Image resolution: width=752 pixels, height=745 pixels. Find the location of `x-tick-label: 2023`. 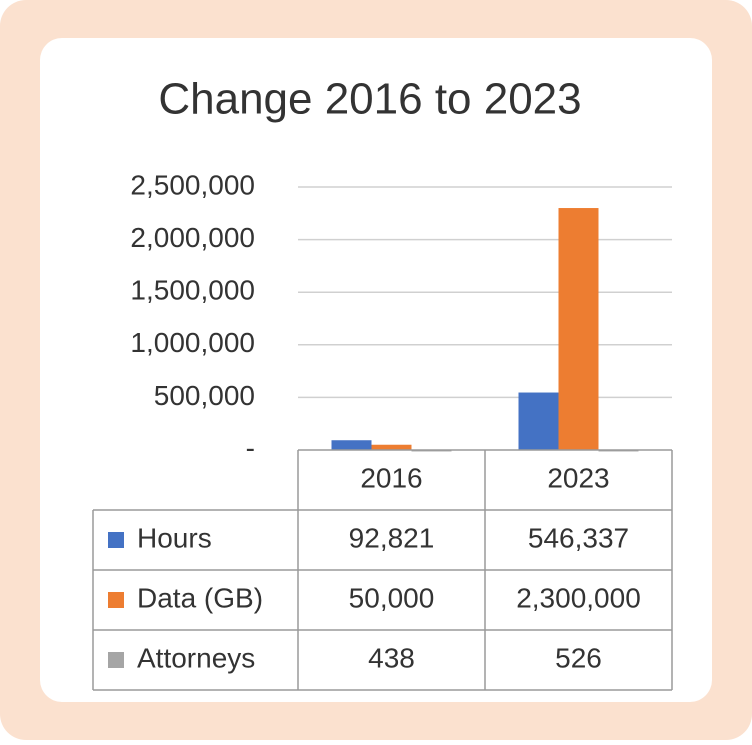

x-tick-label: 2023 is located at coordinates (578, 477).